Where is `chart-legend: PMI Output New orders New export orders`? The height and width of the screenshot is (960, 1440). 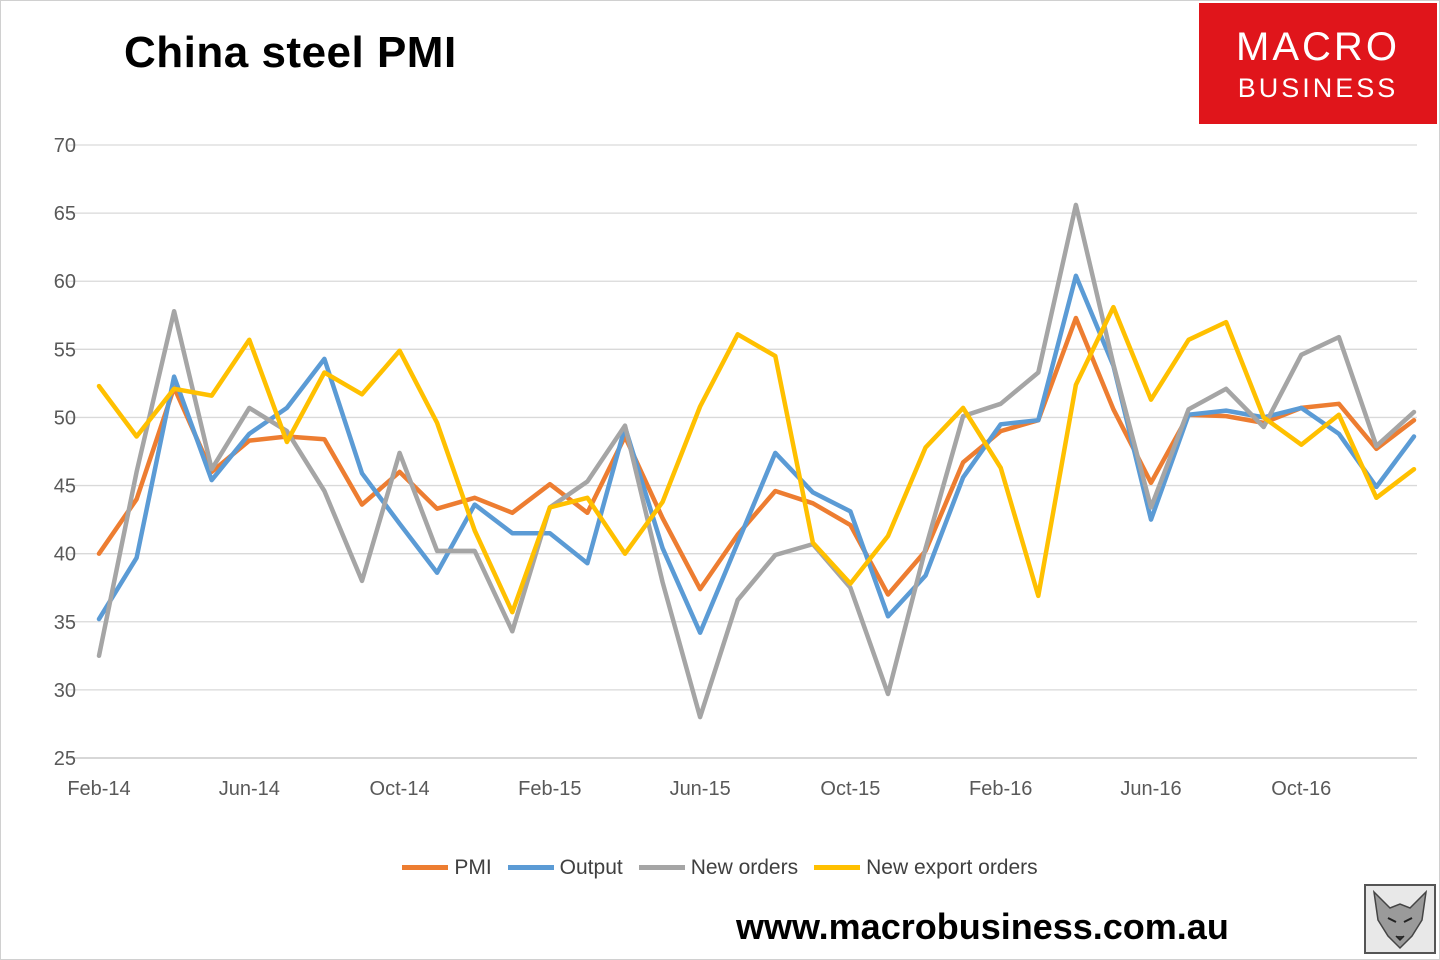 chart-legend: PMI Output New orders New export orders is located at coordinates (720, 866).